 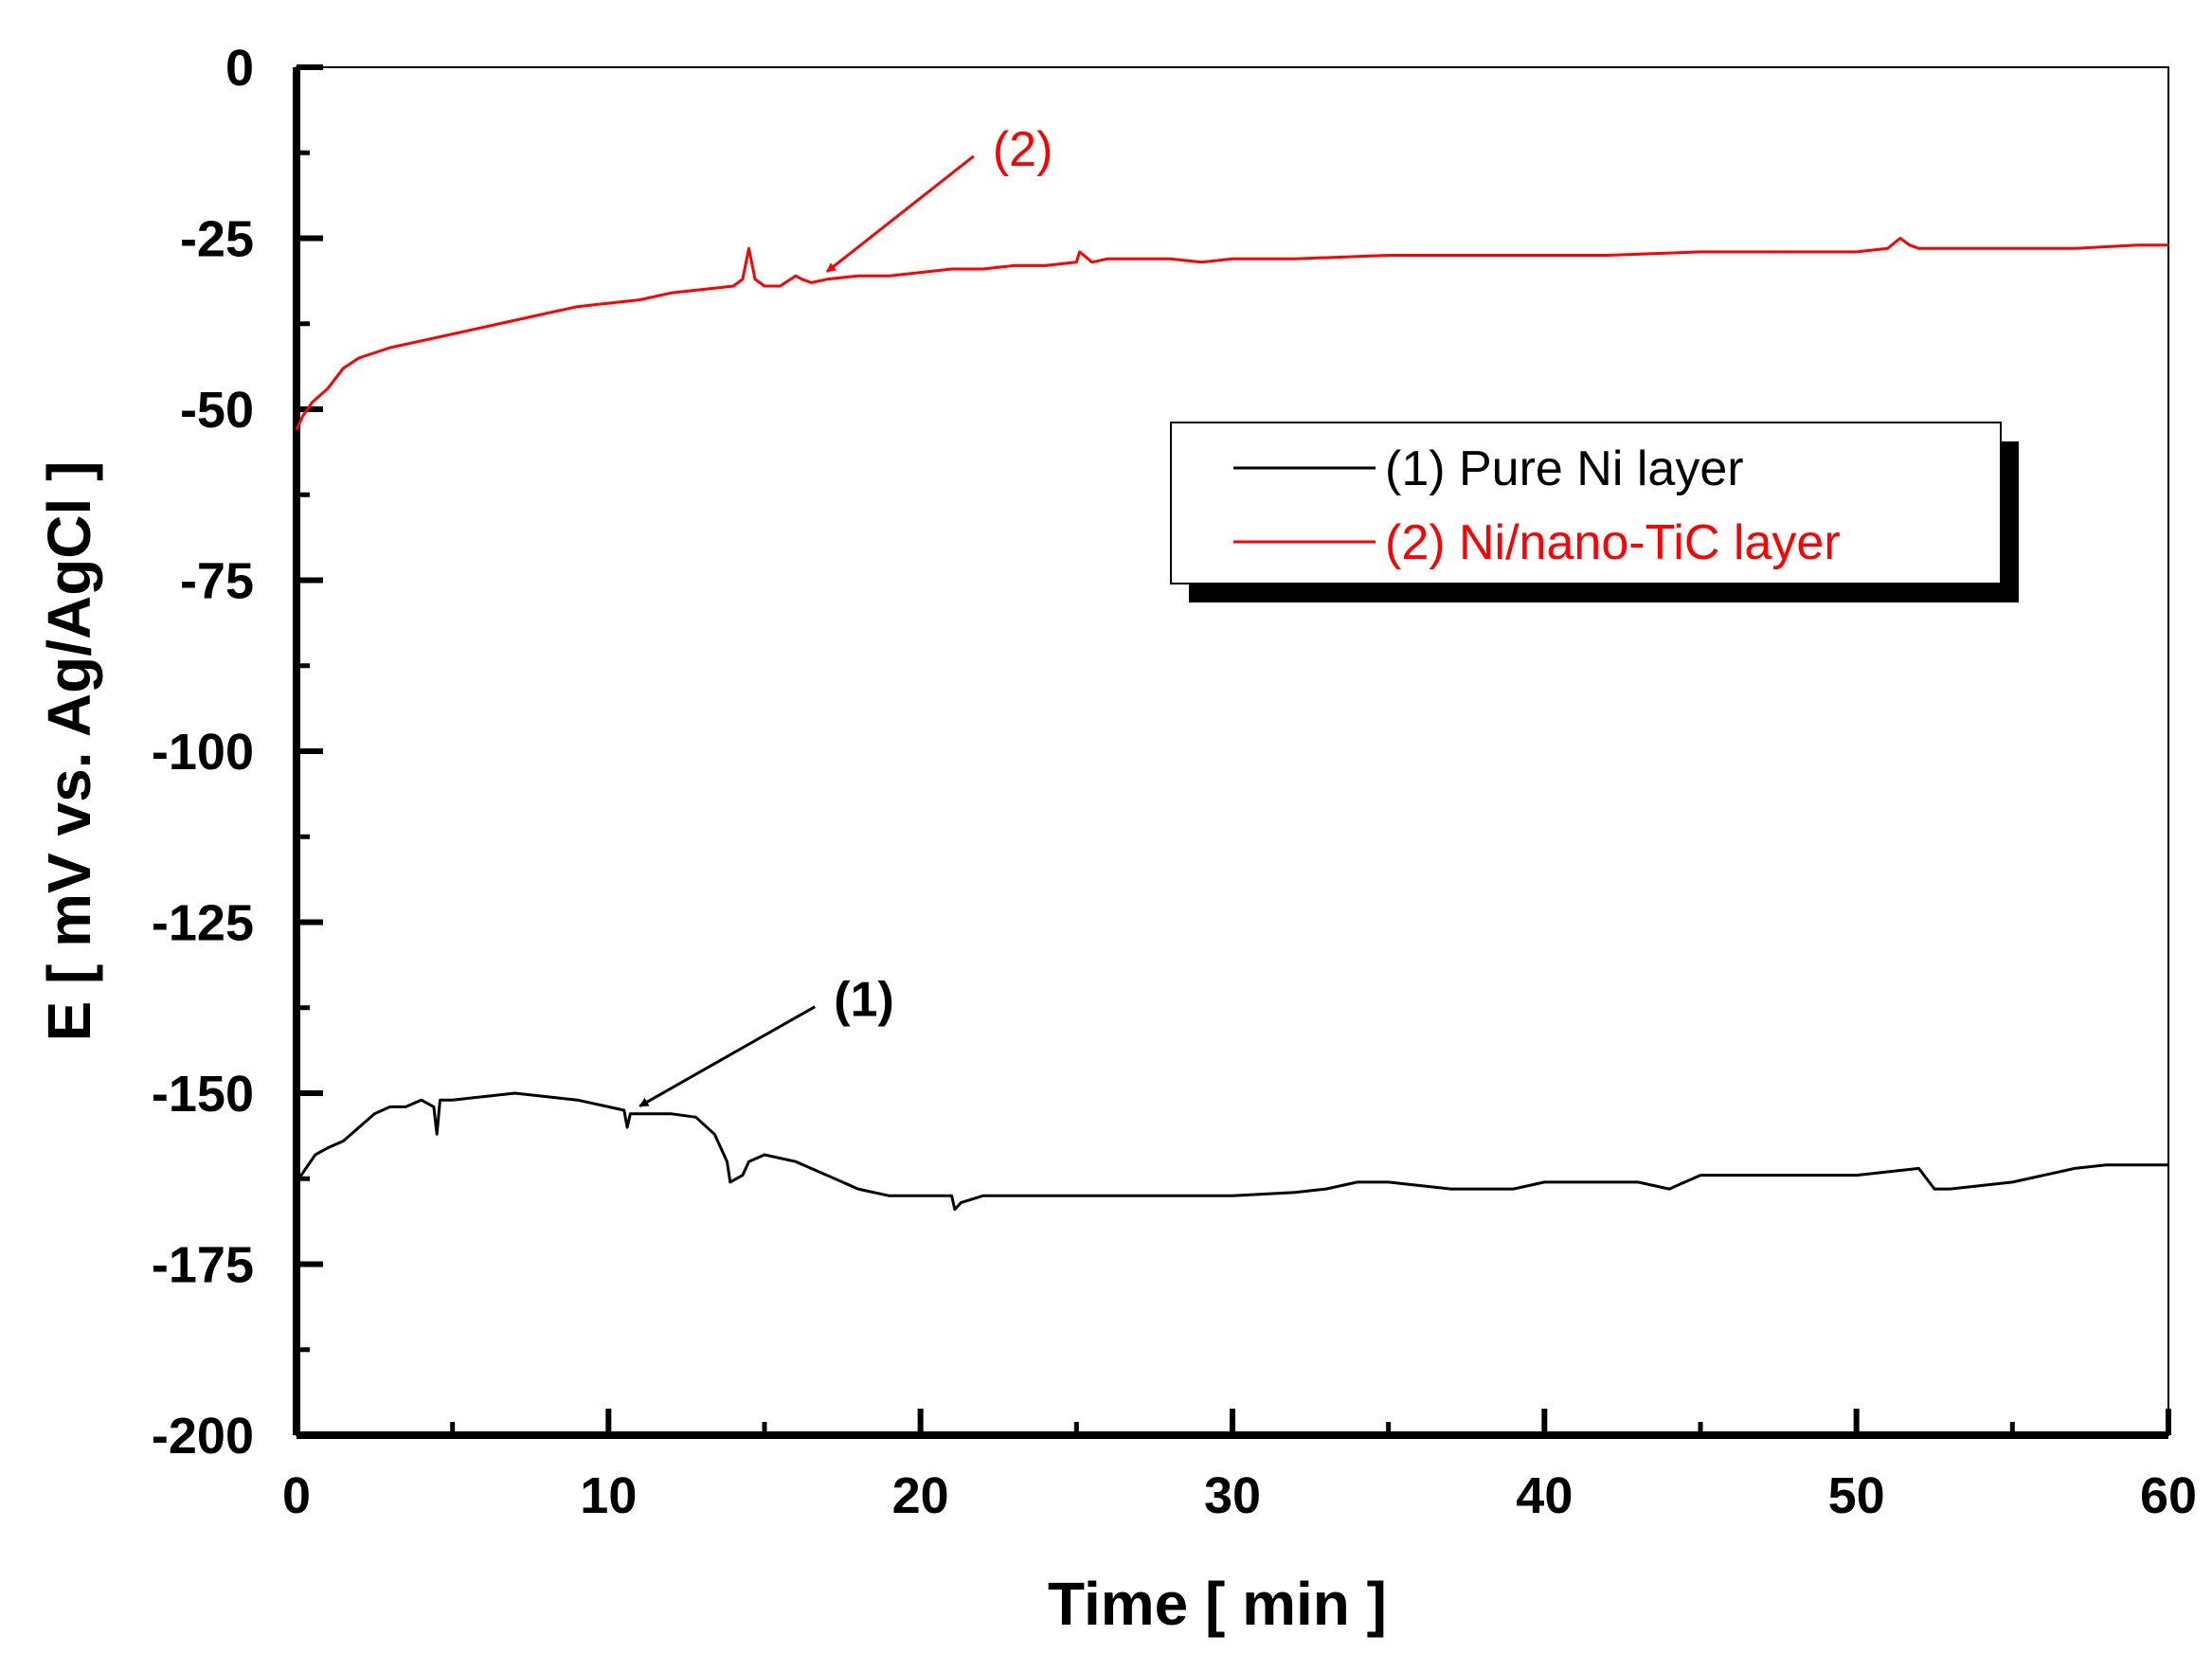 I want to click on x-axis-ticks: 0 10 20 30 40 50 60, so click(x=1240, y=1466).